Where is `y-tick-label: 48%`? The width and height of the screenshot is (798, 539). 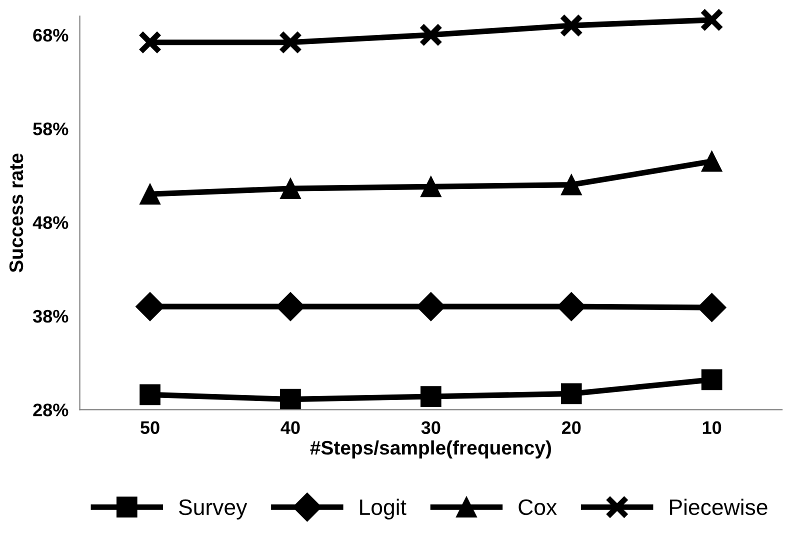
y-tick-label: 48% is located at coordinates (50, 222).